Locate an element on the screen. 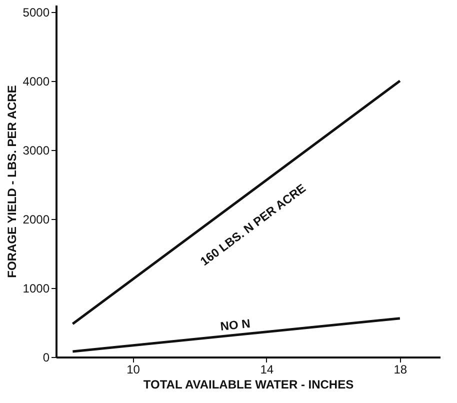 The width and height of the screenshot is (457, 403). x-tick-label: 10 is located at coordinates (133, 369).